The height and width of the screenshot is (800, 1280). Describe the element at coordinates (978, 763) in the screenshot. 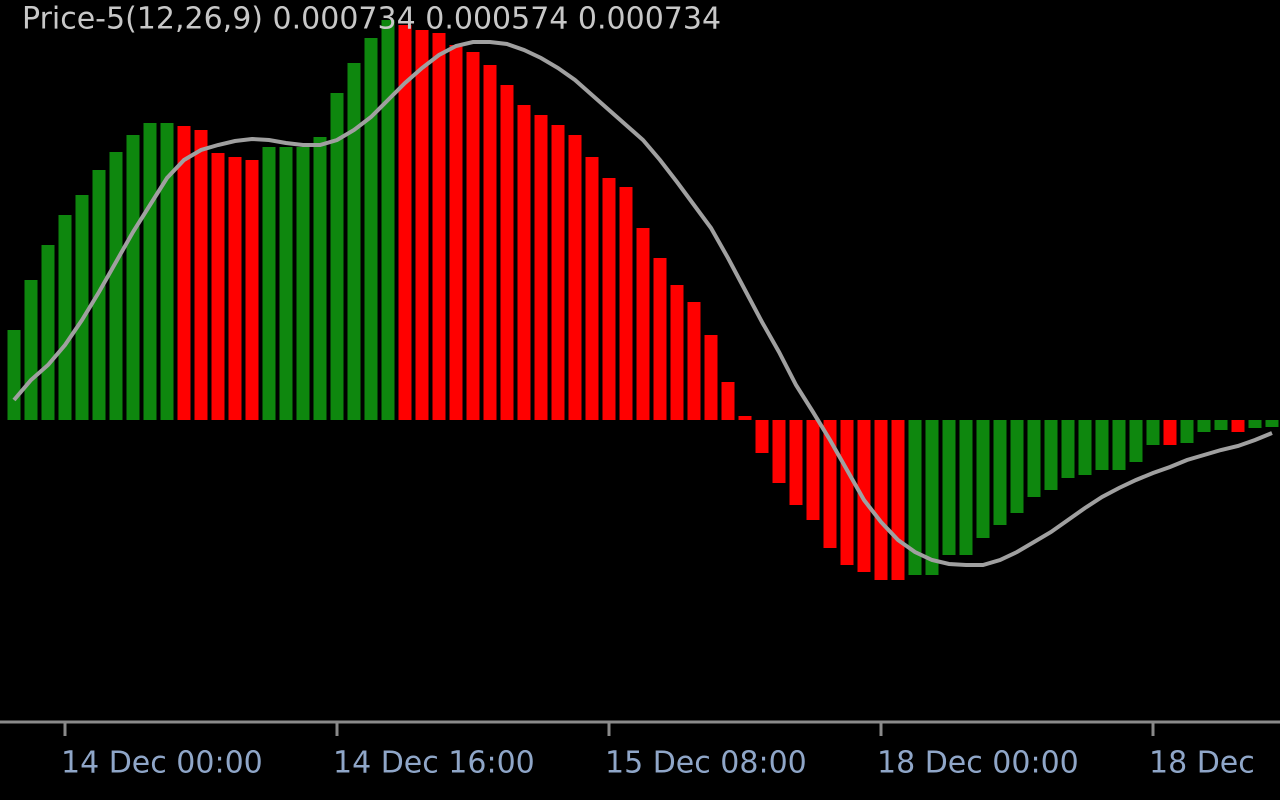

I see `x-tick-label: 18 Dec 00:00` at that location.